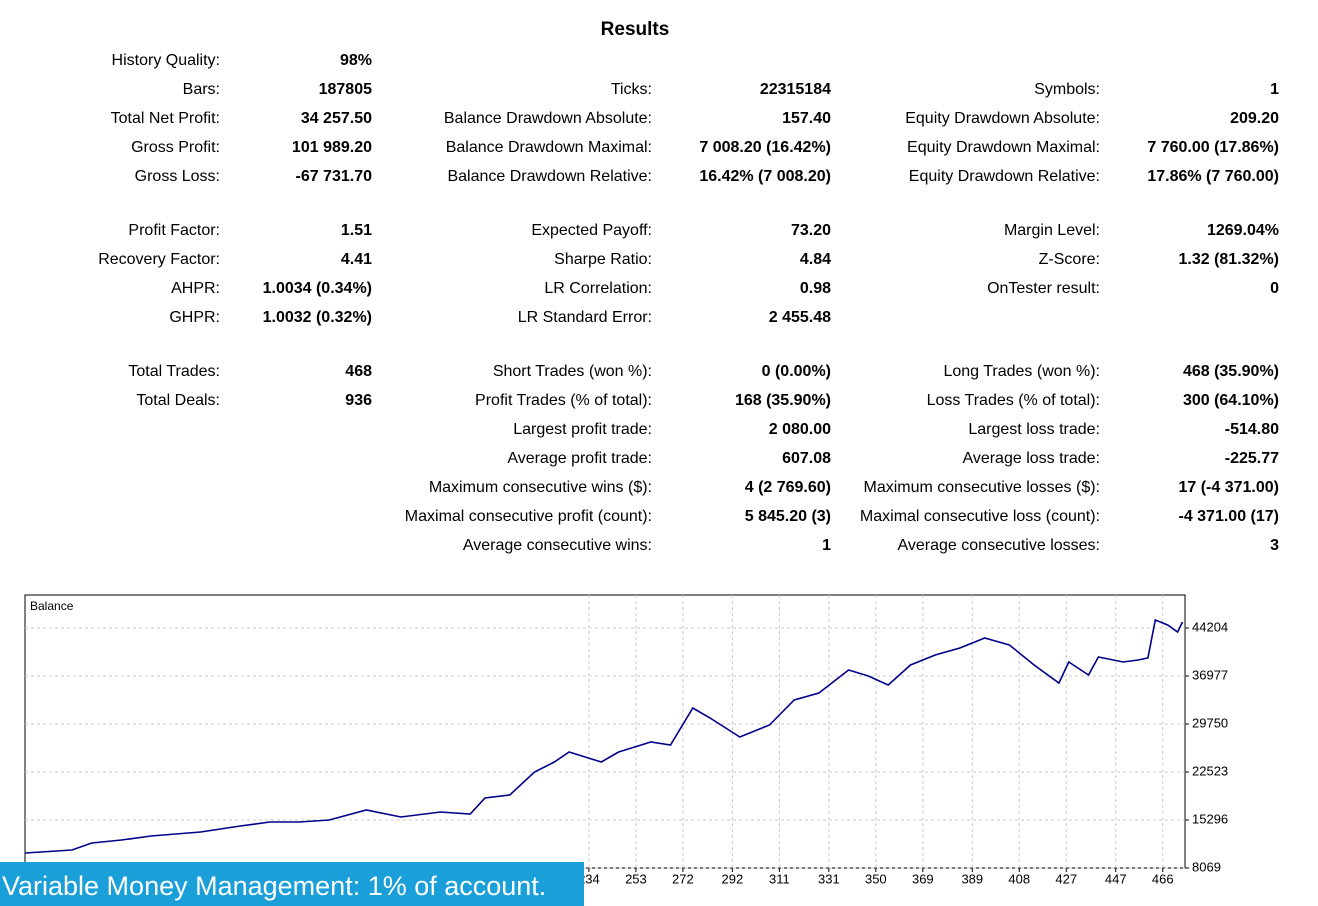 This screenshot has width=1318, height=906. What do you see at coordinates (195, 288) in the screenshot?
I see `stat-label: AHPR:` at bounding box center [195, 288].